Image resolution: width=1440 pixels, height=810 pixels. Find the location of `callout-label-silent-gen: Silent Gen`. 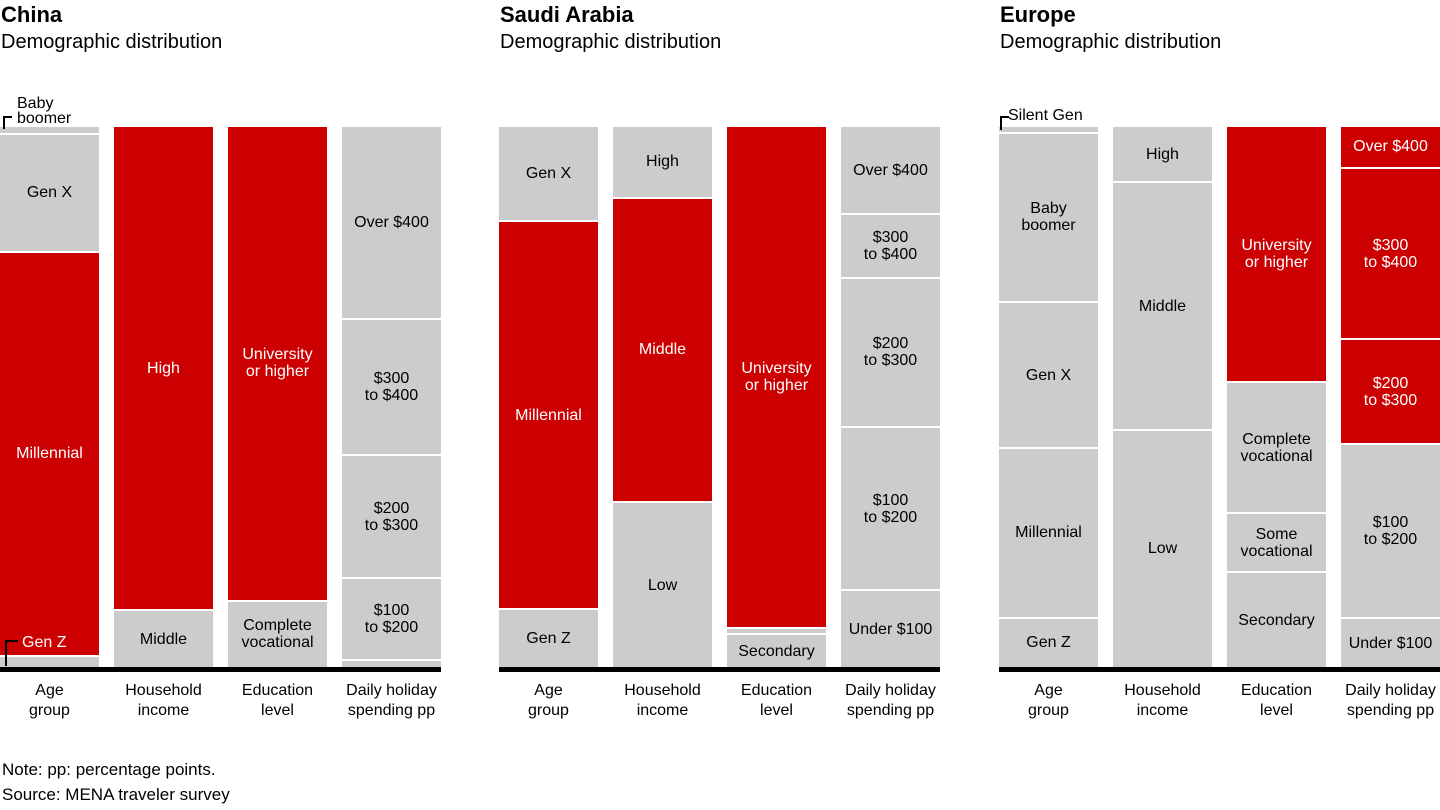

callout-label-silent-gen: Silent Gen is located at coordinates (1045, 115).